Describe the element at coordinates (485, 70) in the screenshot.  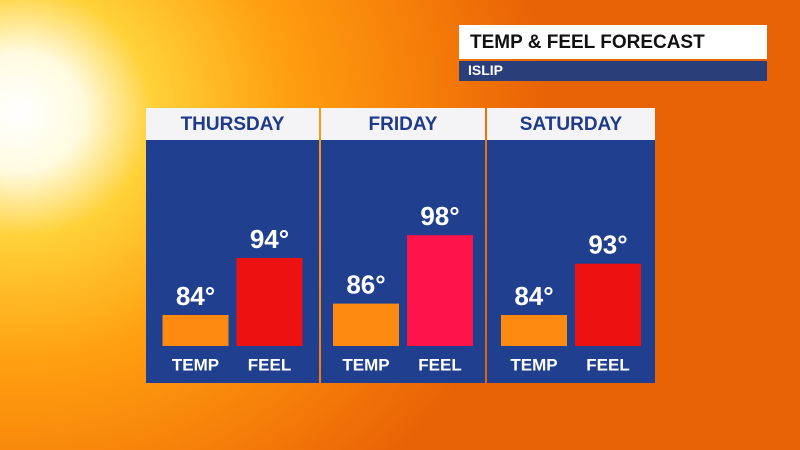
I see `chart-subtitle: ISLIP` at that location.